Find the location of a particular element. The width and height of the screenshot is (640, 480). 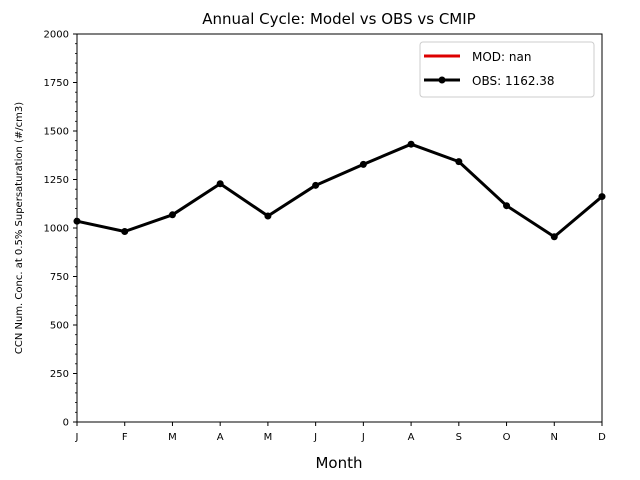

y-tick-label-3: 750 is located at coordinates (59, 277).